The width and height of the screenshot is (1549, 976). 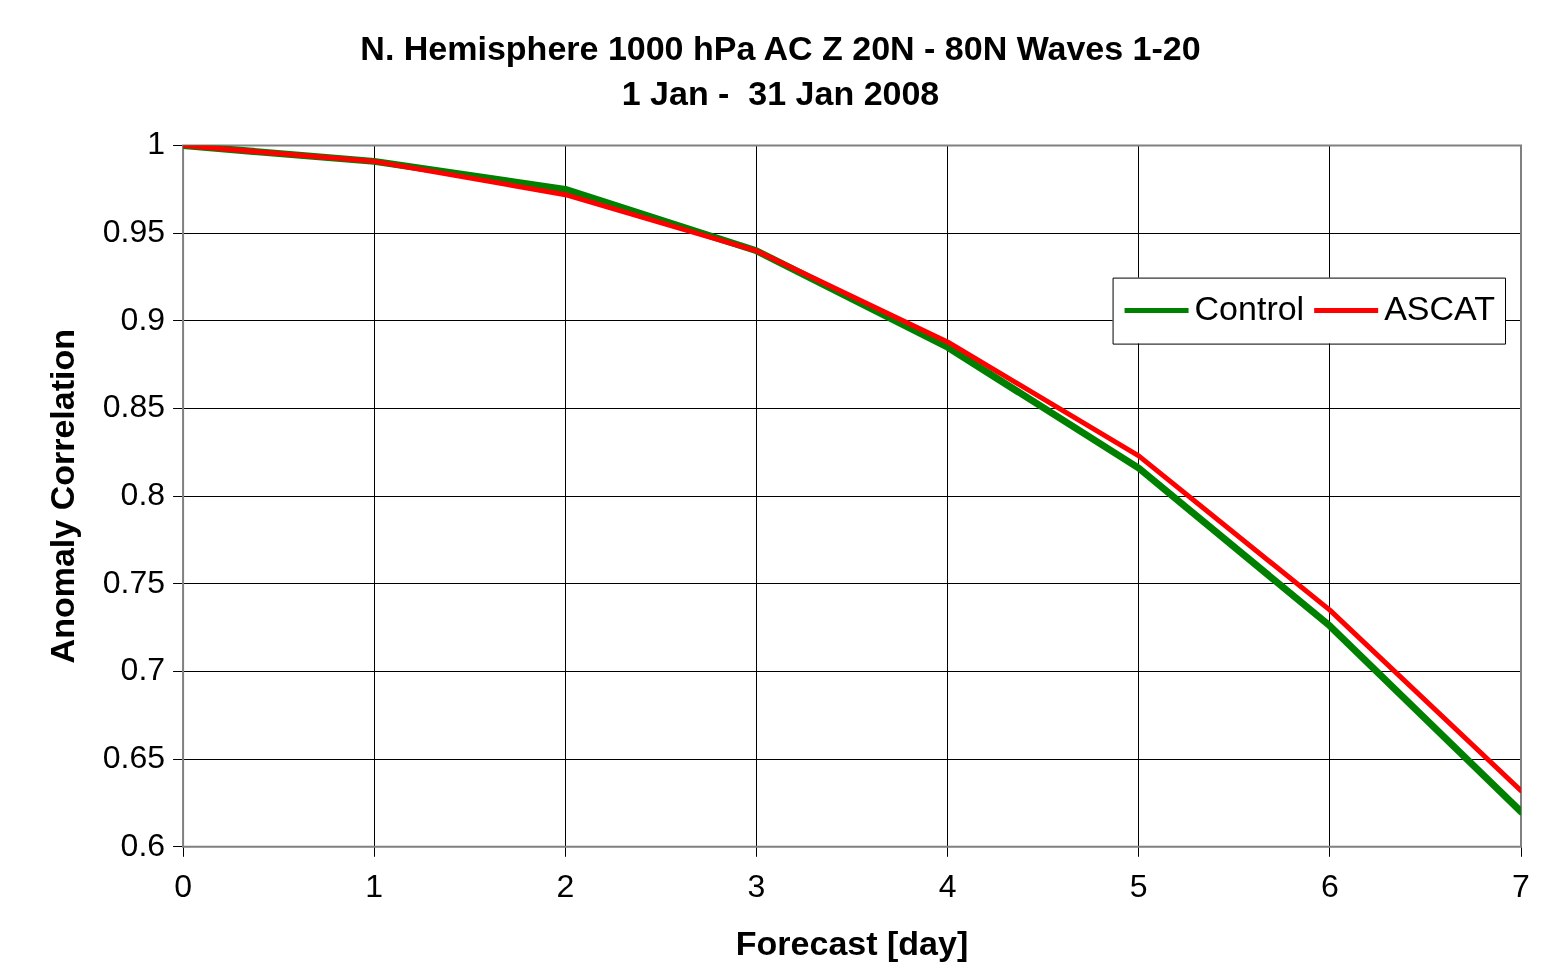 I want to click on y-tick-label: 1, so click(x=156, y=143).